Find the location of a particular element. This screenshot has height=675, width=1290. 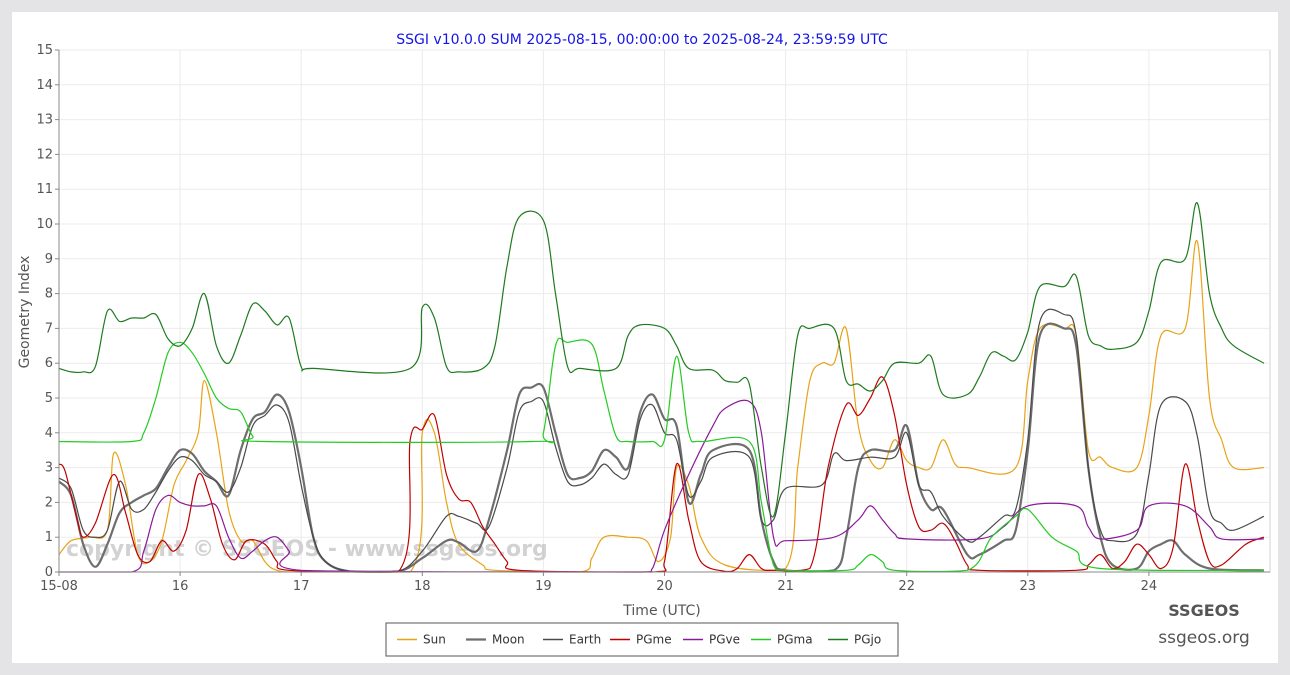

legend: Sun Moon Earth PGme PGve PGma PGjo is located at coordinates (642, 639).